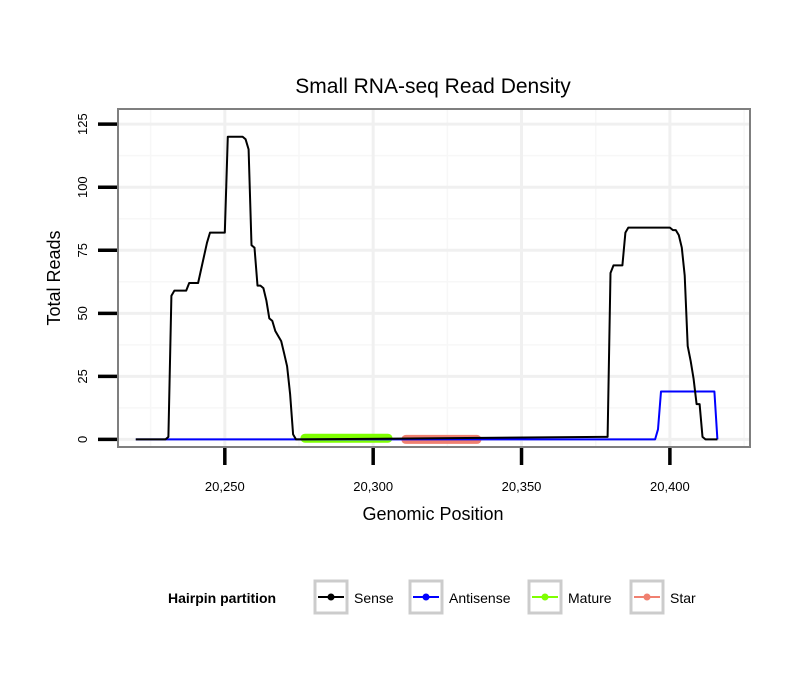 The height and width of the screenshot is (690, 810). I want to click on y-tick-label: 0, so click(82, 439).